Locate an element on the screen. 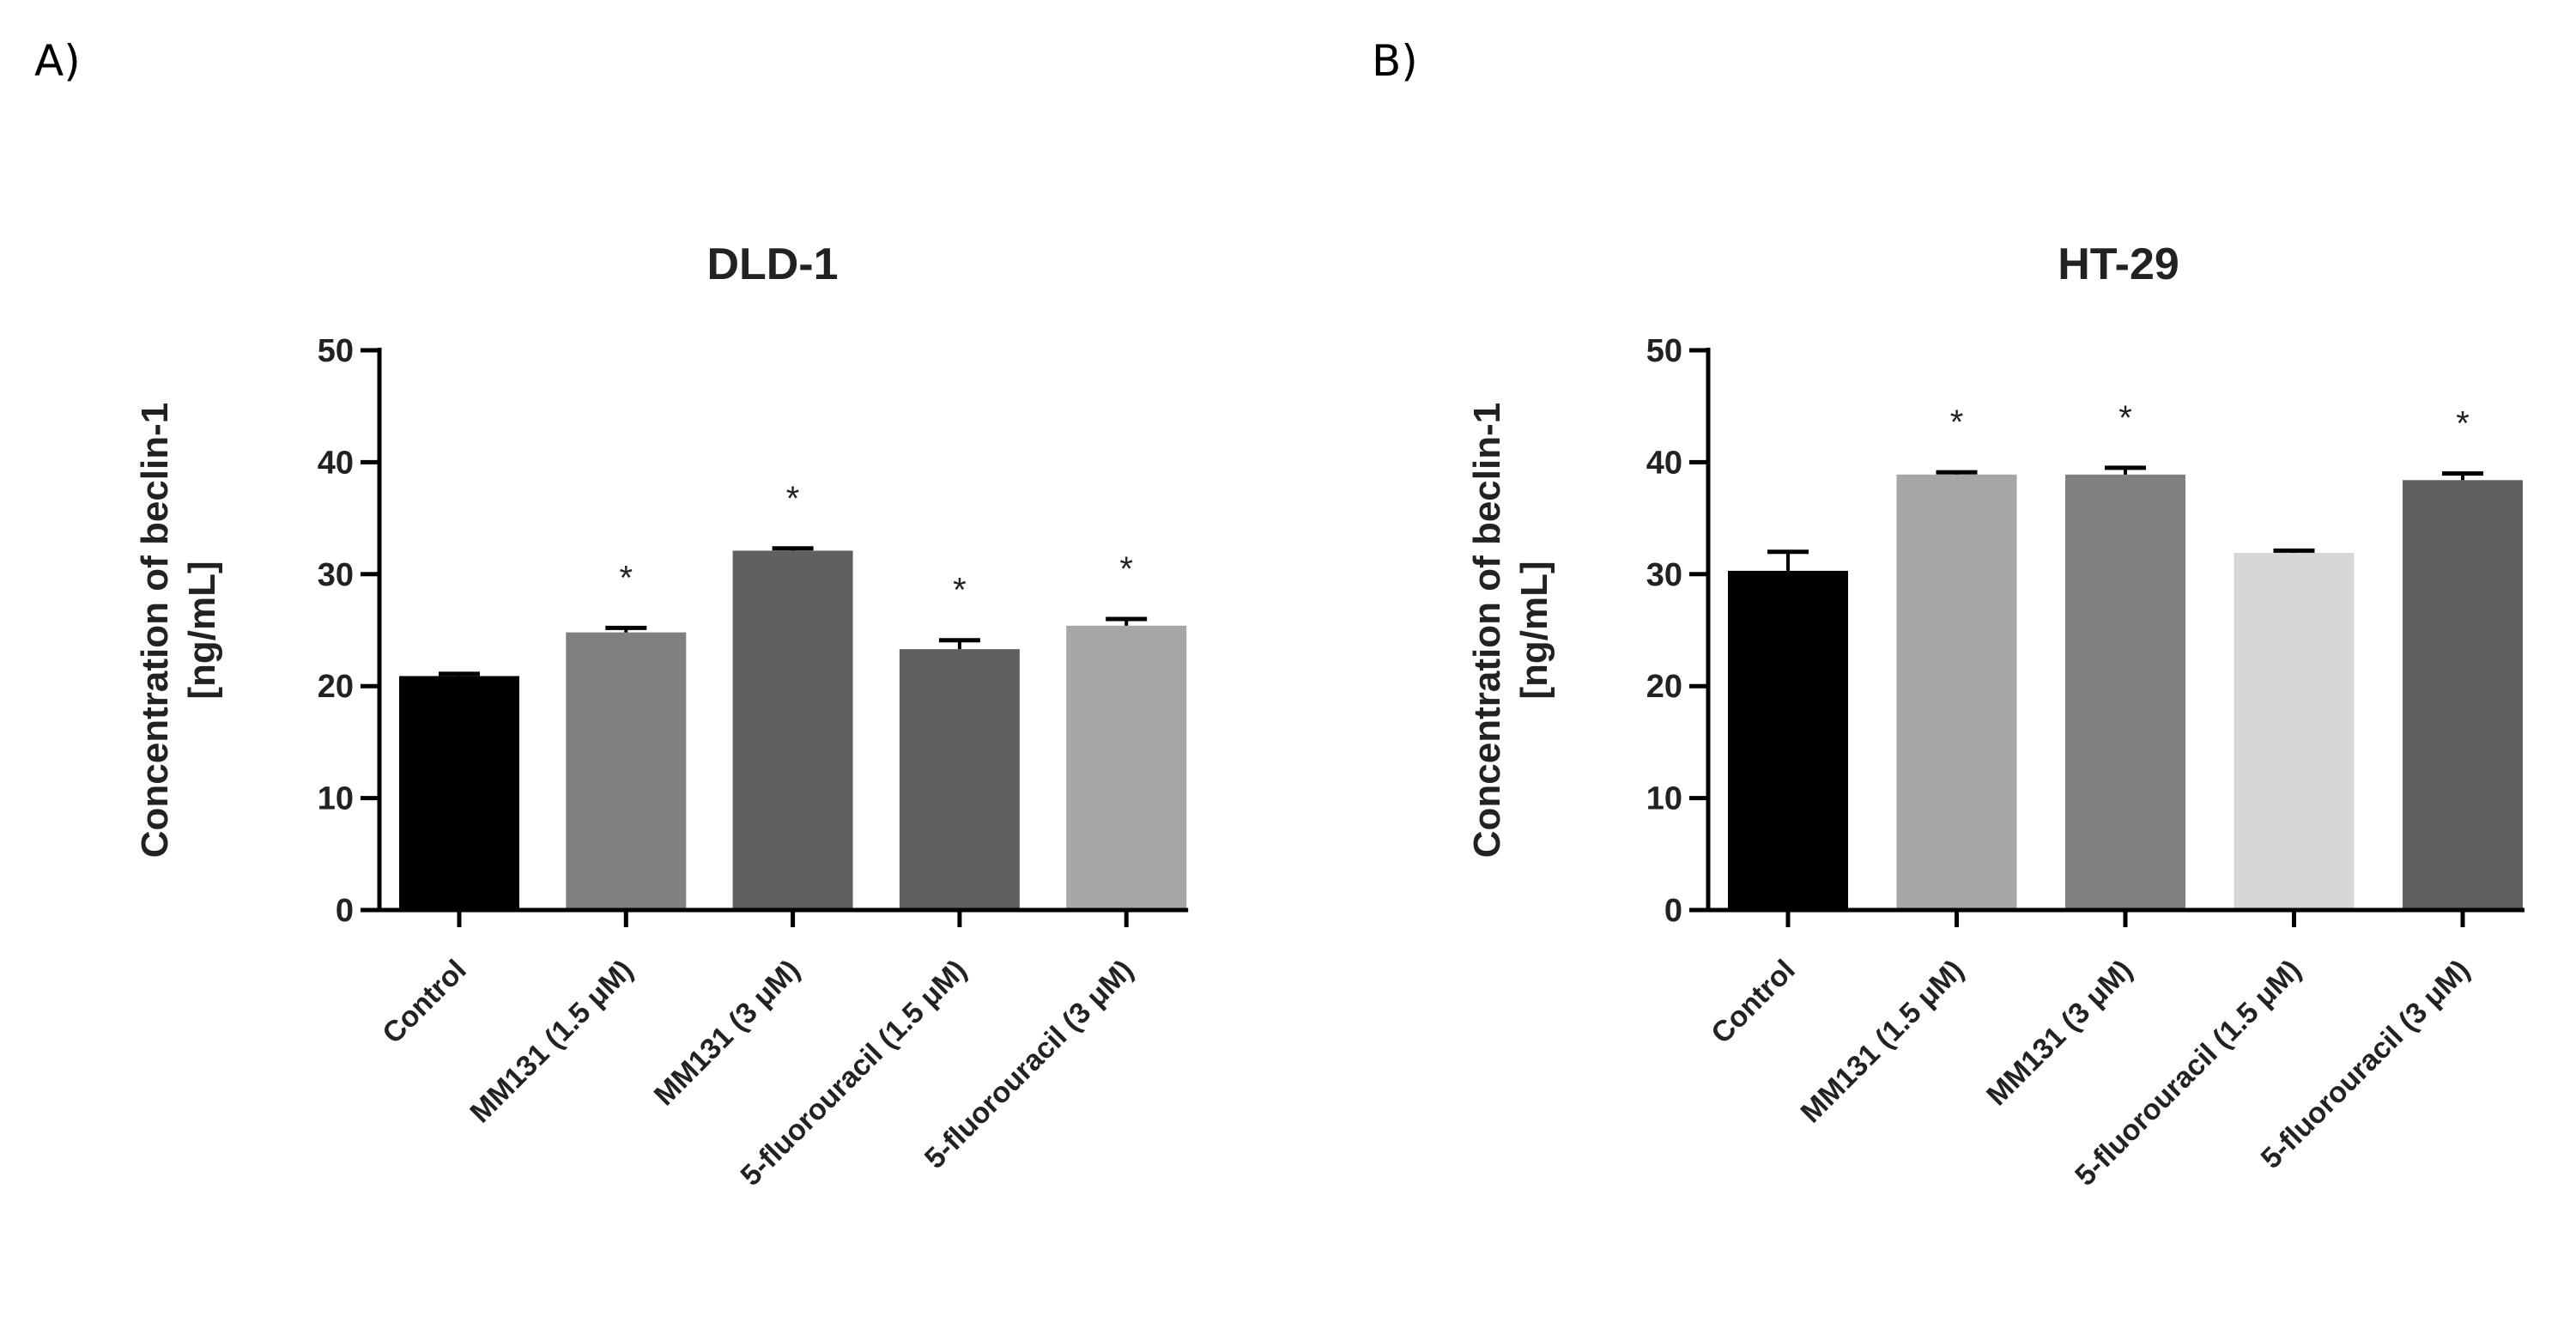 This screenshot has width=2576, height=1335. panel-label-b: B) is located at coordinates (1395, 61).